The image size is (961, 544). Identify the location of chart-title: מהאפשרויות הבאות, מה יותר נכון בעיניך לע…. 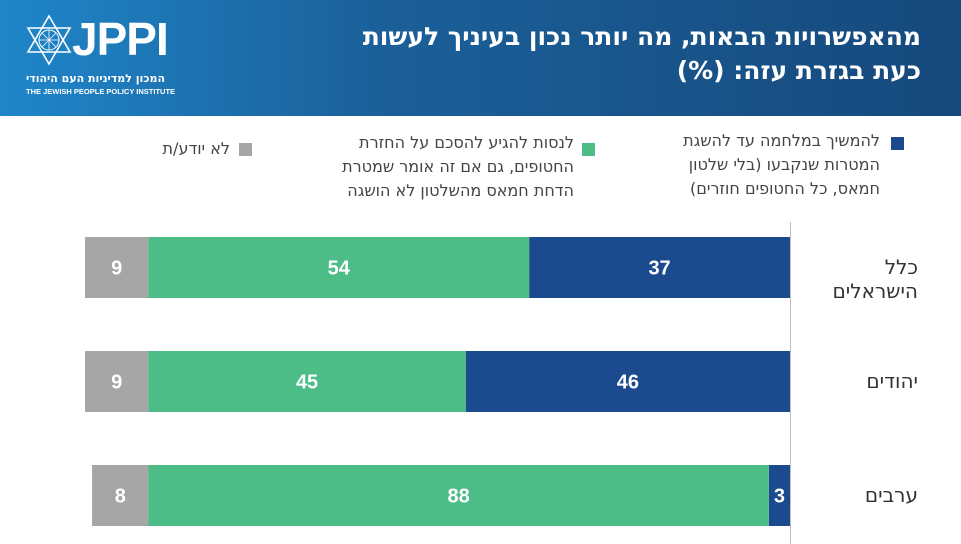
(641, 53).